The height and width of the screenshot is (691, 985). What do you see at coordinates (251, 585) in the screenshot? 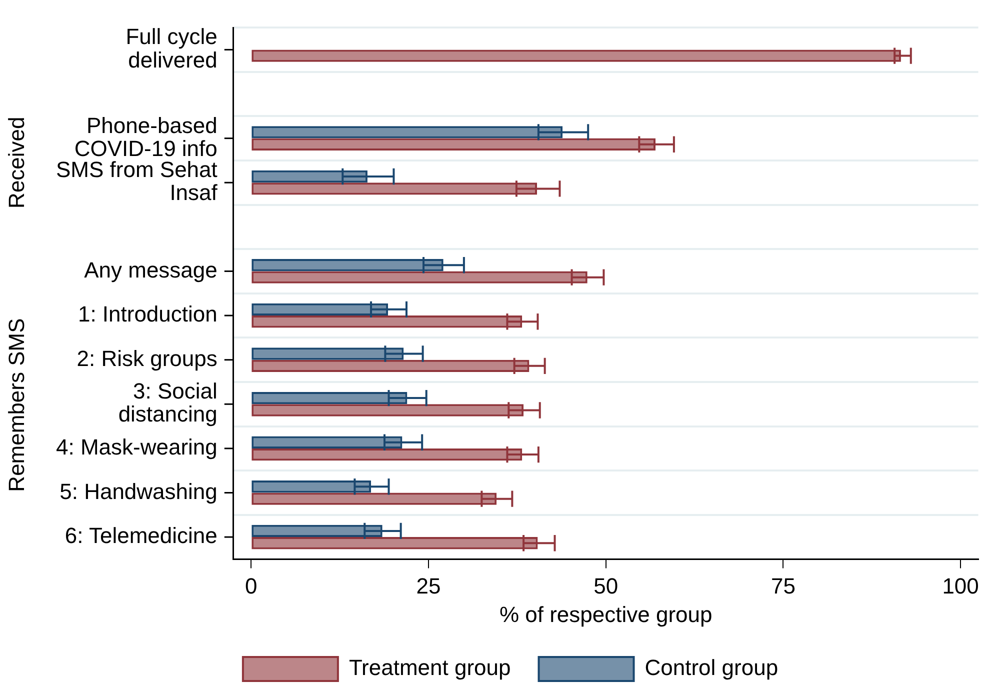
I see `x-tick-label: 0` at bounding box center [251, 585].